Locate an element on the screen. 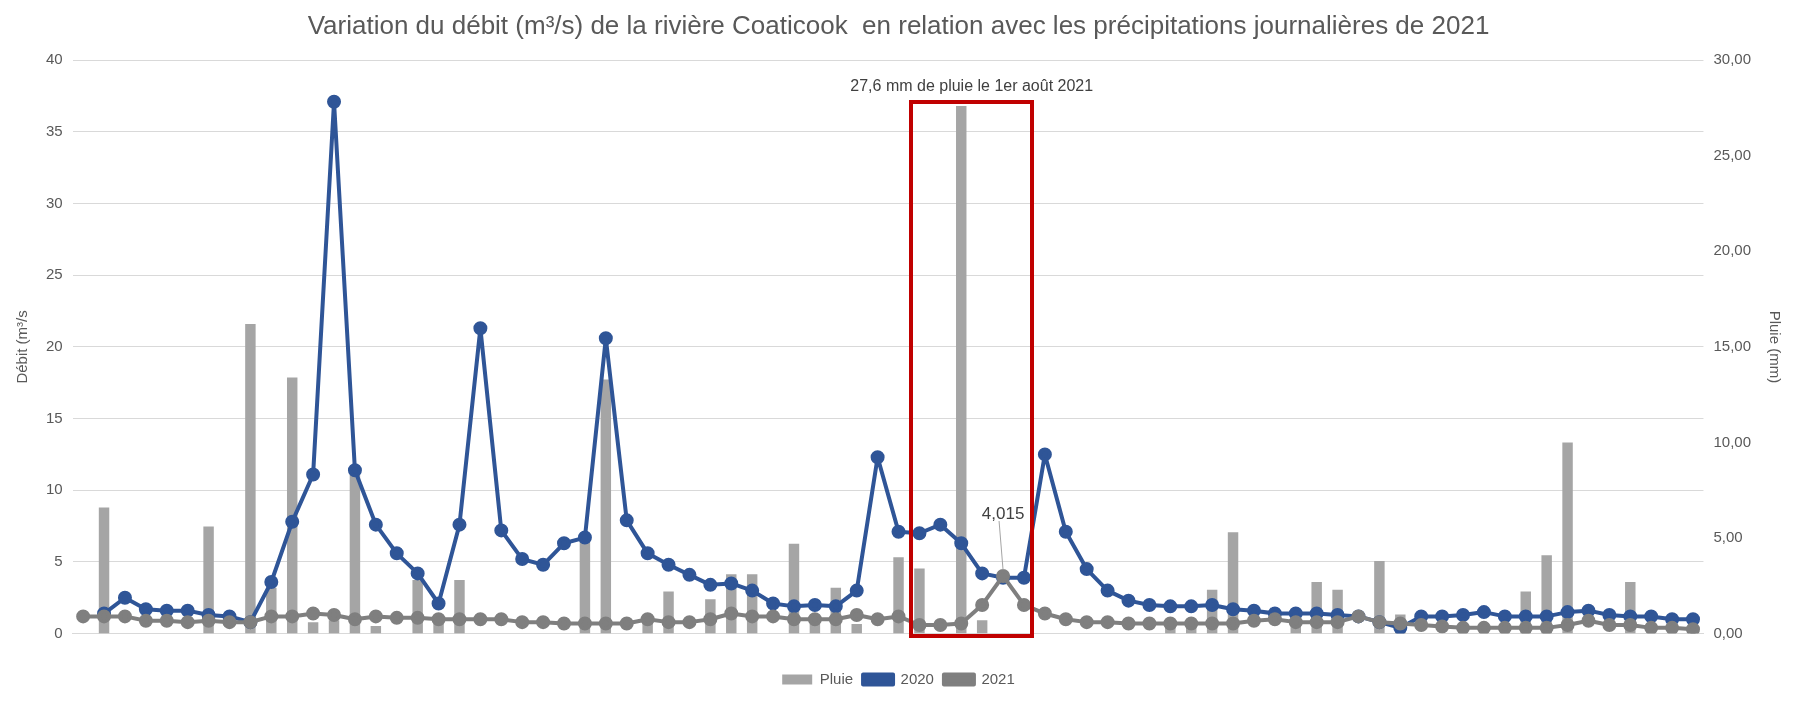  y-tick-label: 10 is located at coordinates (54, 489).